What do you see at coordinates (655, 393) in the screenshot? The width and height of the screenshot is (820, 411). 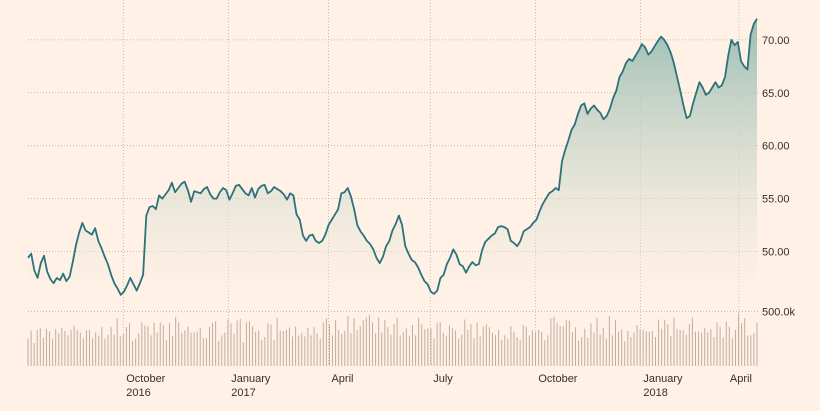 I see `x-tick-year-label: 2018` at bounding box center [655, 393].